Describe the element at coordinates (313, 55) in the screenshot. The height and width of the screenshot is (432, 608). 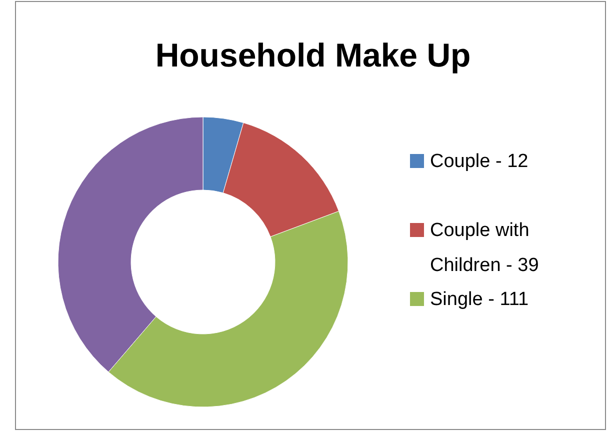
I see `chart-title: Household Make Up` at that location.